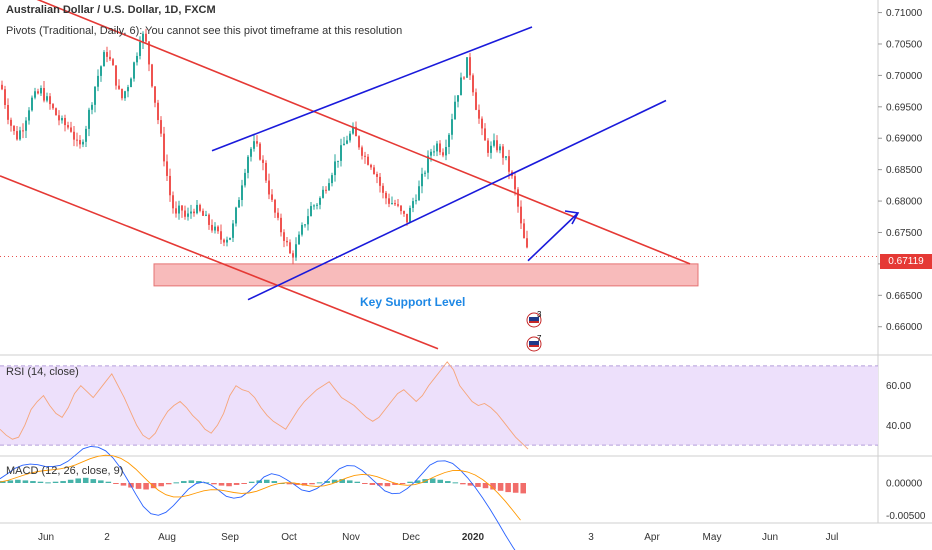 This screenshot has width=932, height=550. Describe the element at coordinates (906, 516) in the screenshot. I see `macd-tick-label: -0.00500` at that location.